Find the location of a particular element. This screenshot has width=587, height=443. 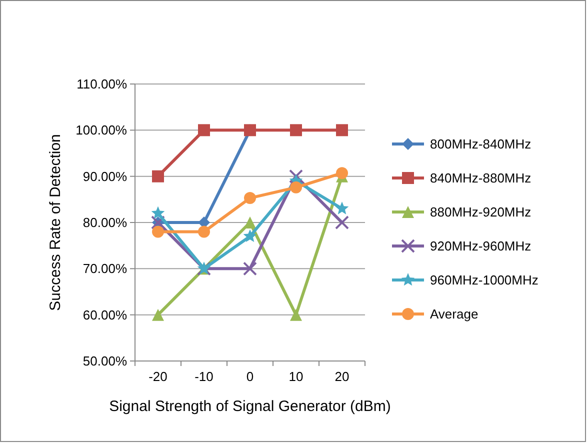

y-tick-label: 50.00% is located at coordinates (105, 361).